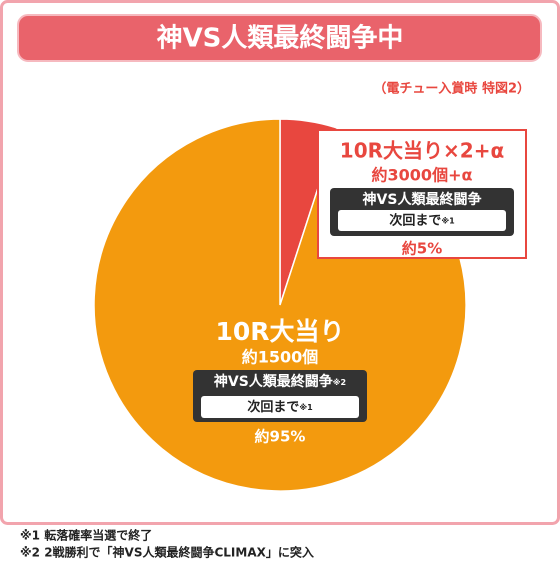 Image resolution: width=560 pixels, height=562 pixels. I want to click on category-label: 10R大当り, so click(279, 331).